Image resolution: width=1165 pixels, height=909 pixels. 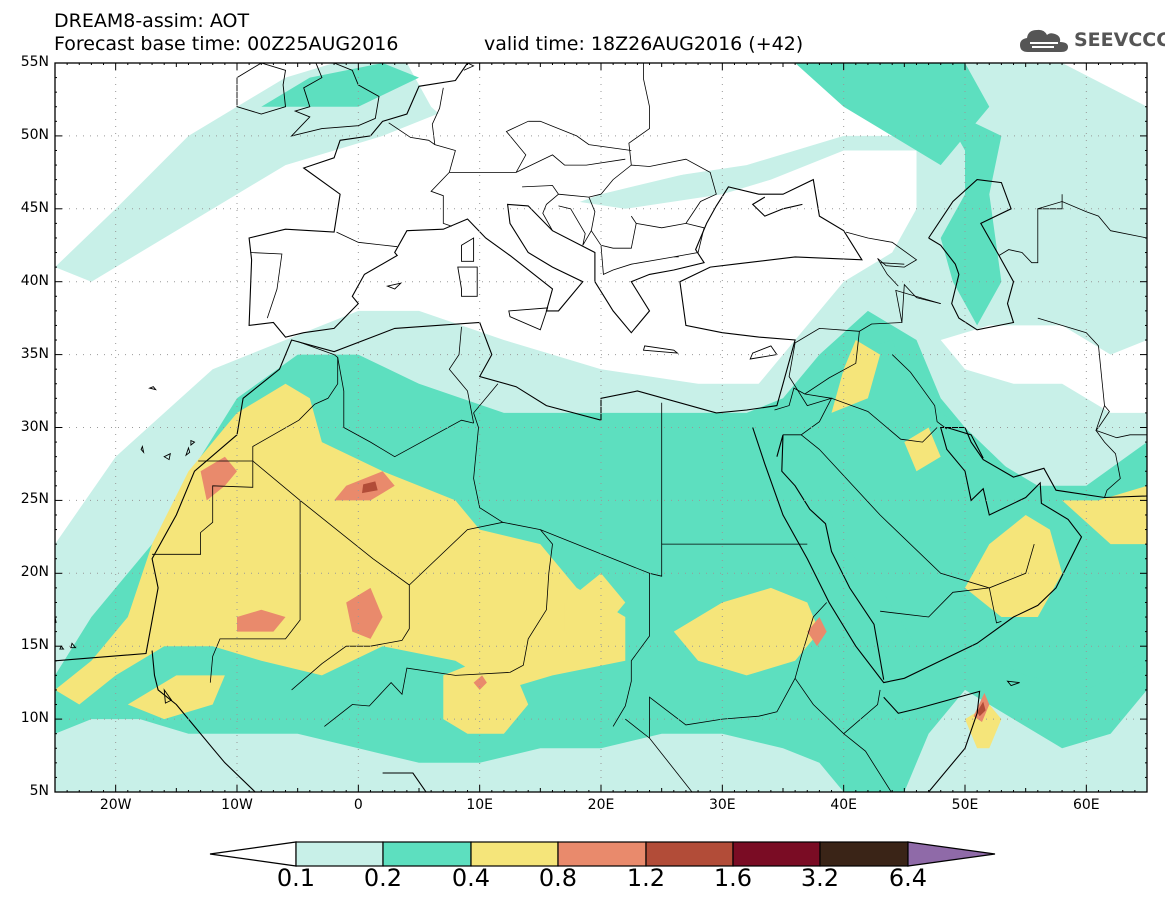 What do you see at coordinates (34, 572) in the screenshot?
I see `lat-tick-label: 20N` at bounding box center [34, 572].